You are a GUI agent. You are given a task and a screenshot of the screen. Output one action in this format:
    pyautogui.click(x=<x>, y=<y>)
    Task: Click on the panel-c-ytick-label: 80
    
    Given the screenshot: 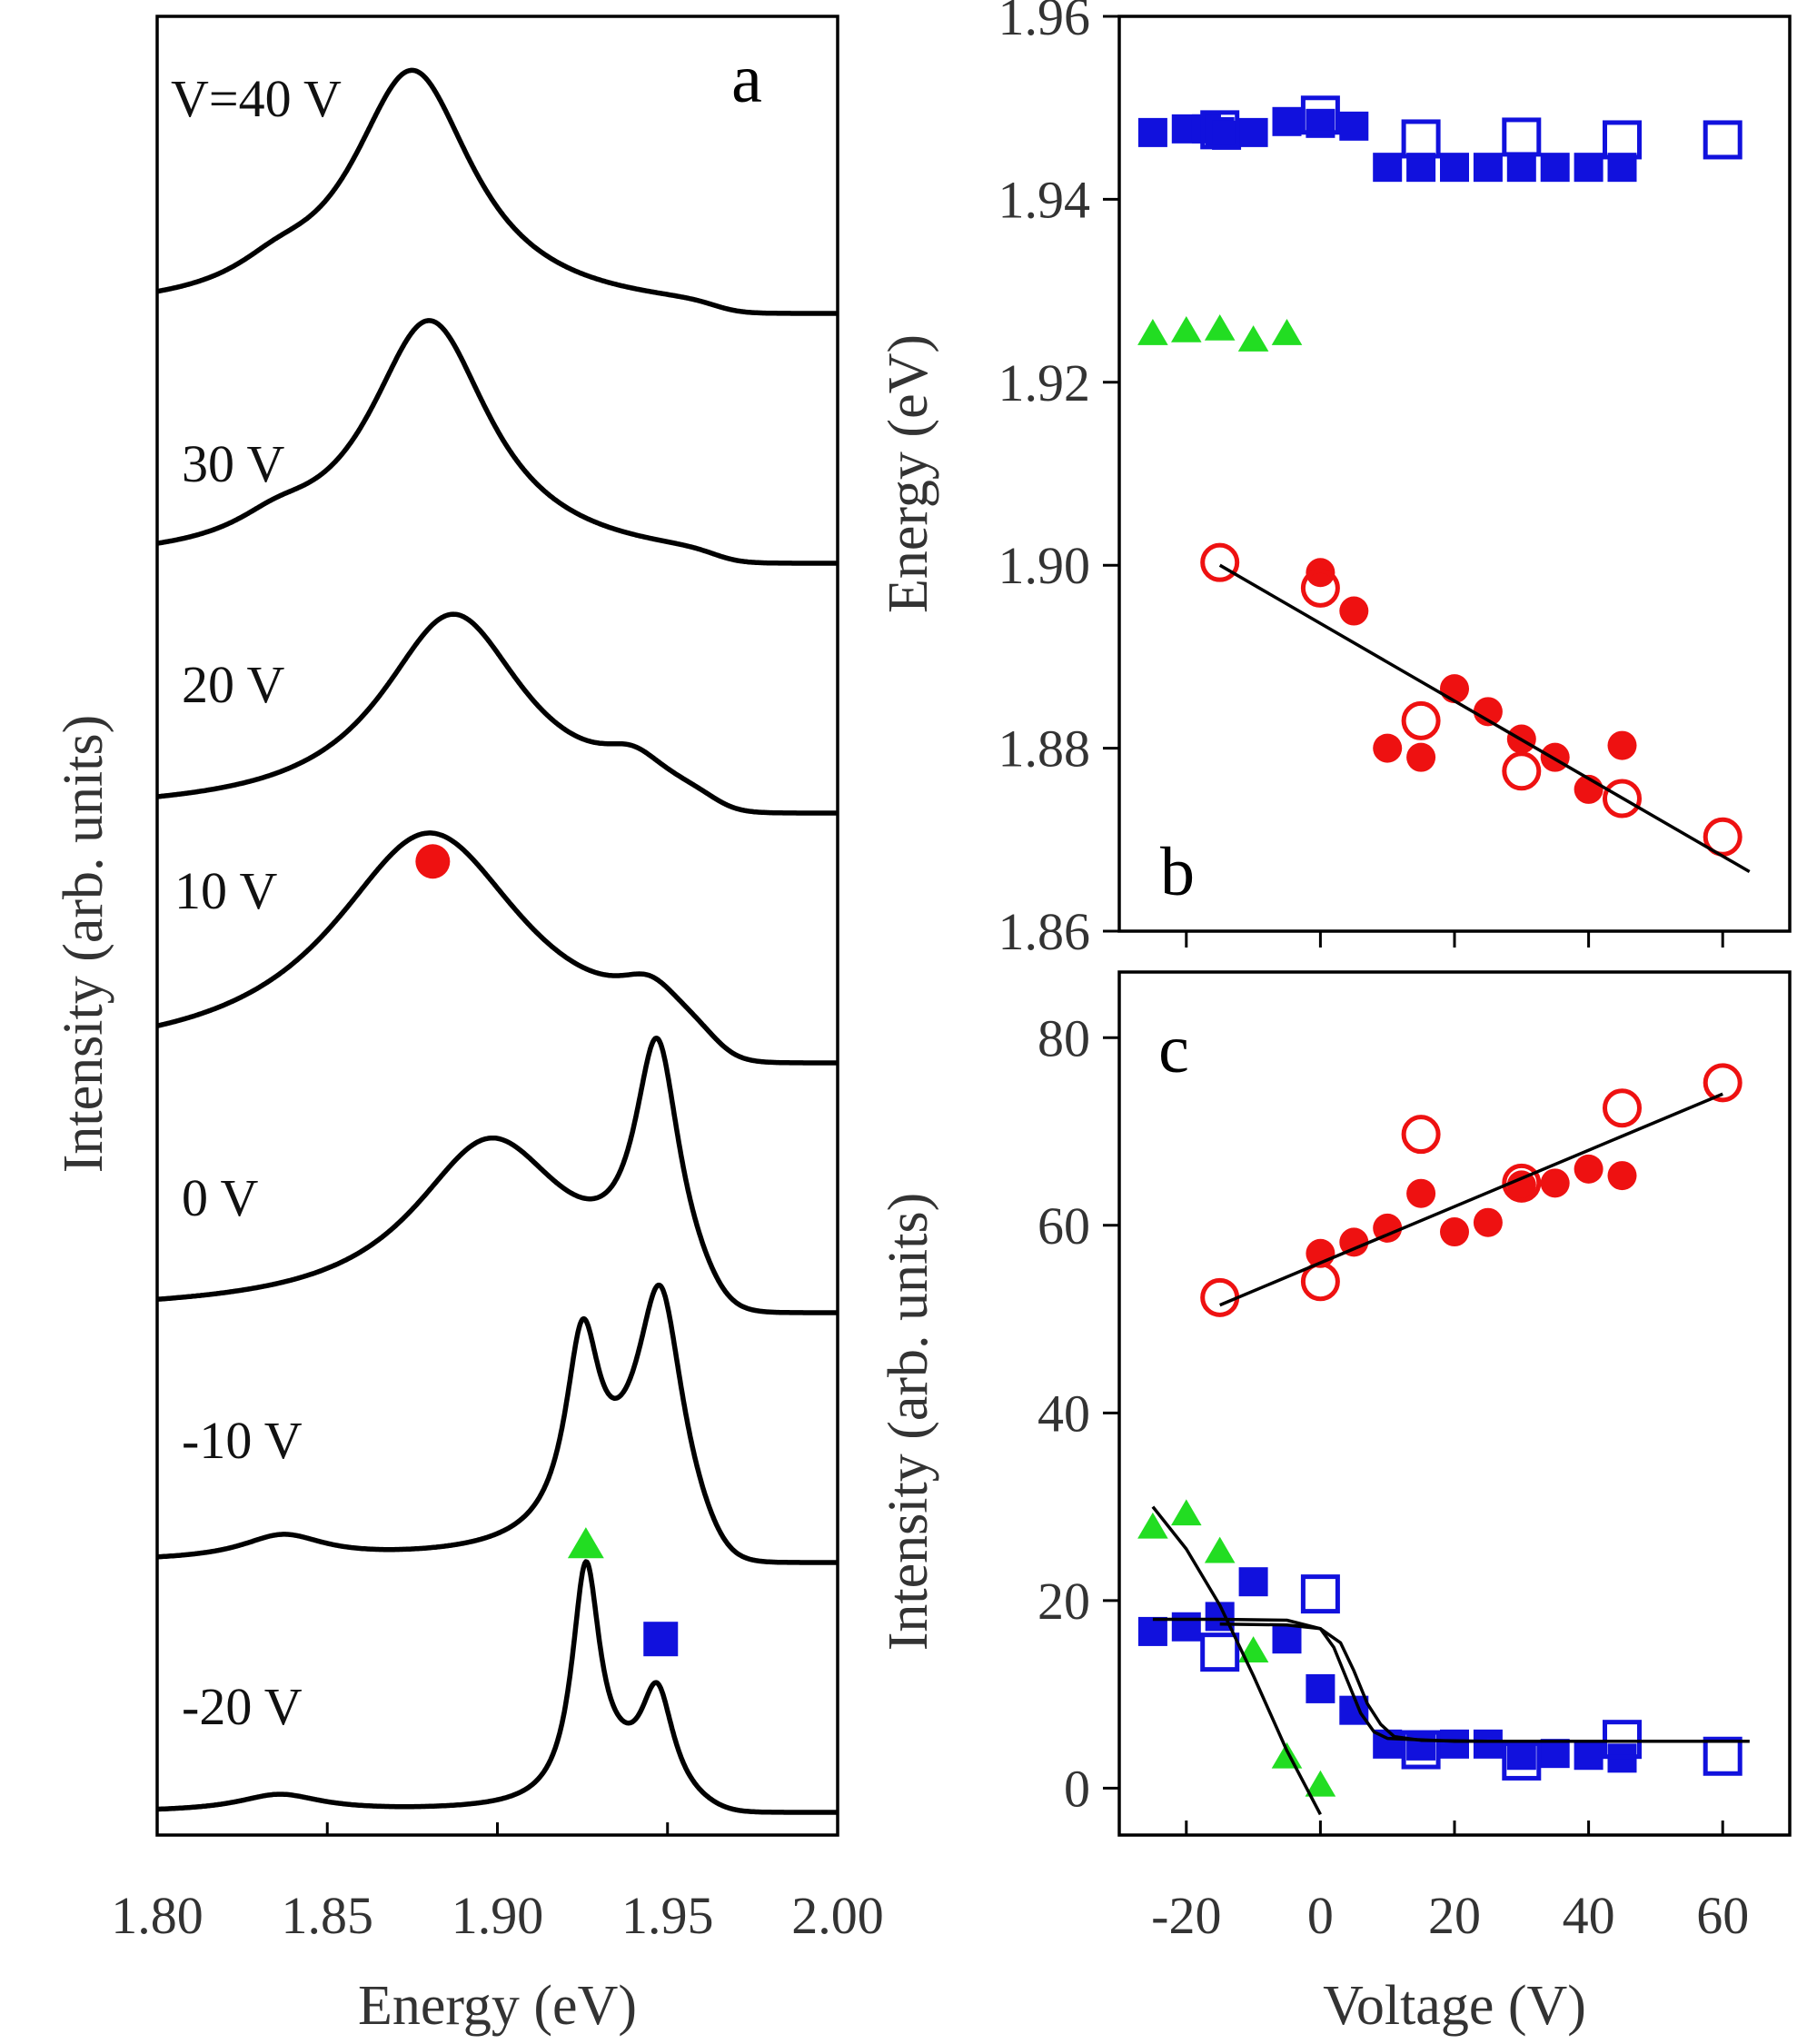 What is the action you would take?
    pyautogui.click(x=1064, y=1037)
    